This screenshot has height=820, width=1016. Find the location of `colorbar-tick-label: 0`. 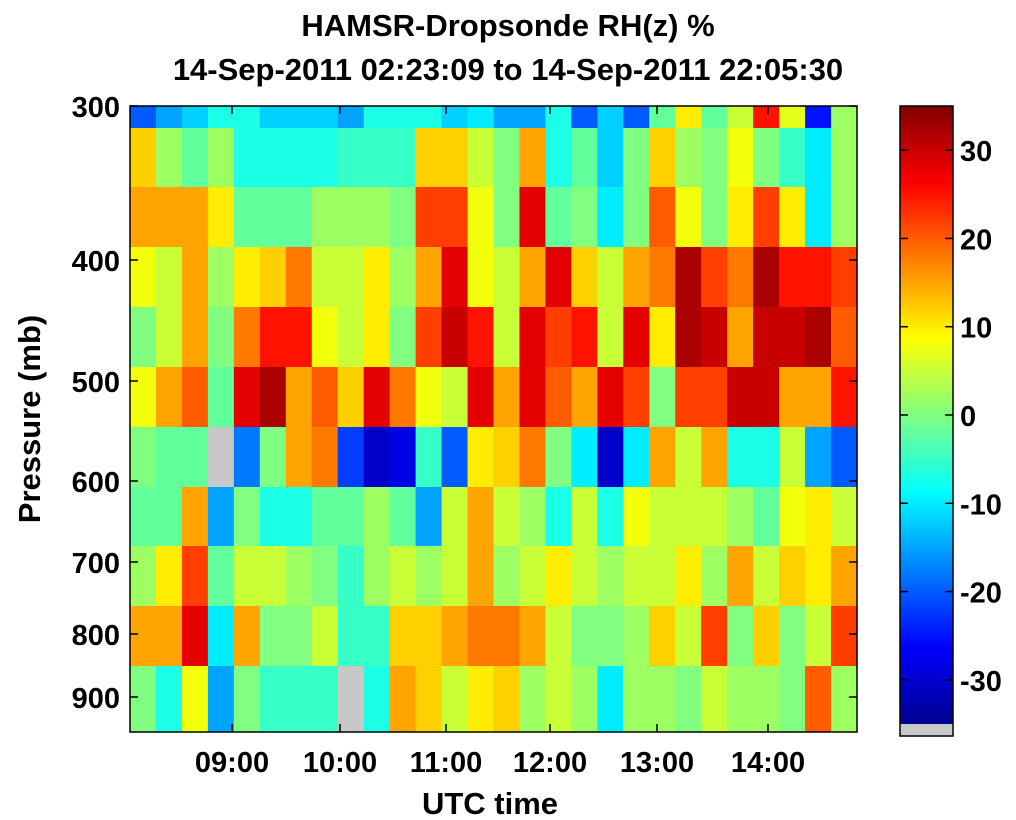

colorbar-tick-label: 0 is located at coordinates (968, 417).